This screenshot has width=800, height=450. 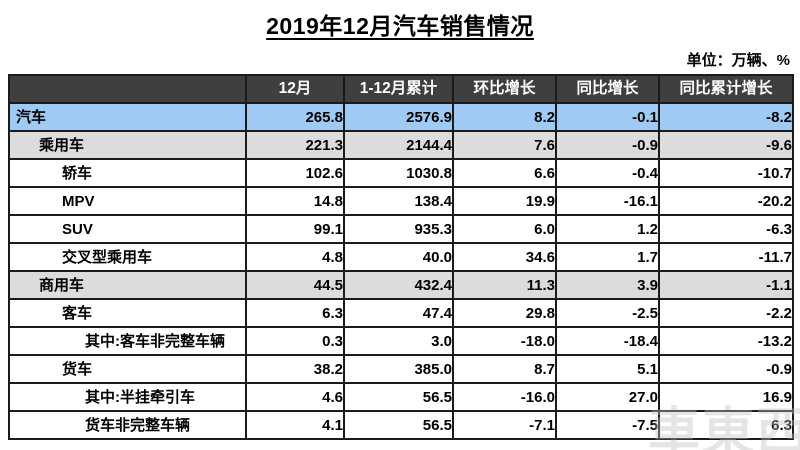 What do you see at coordinates (127, 369) in the screenshot?
I see `row-label: 货车` at bounding box center [127, 369].